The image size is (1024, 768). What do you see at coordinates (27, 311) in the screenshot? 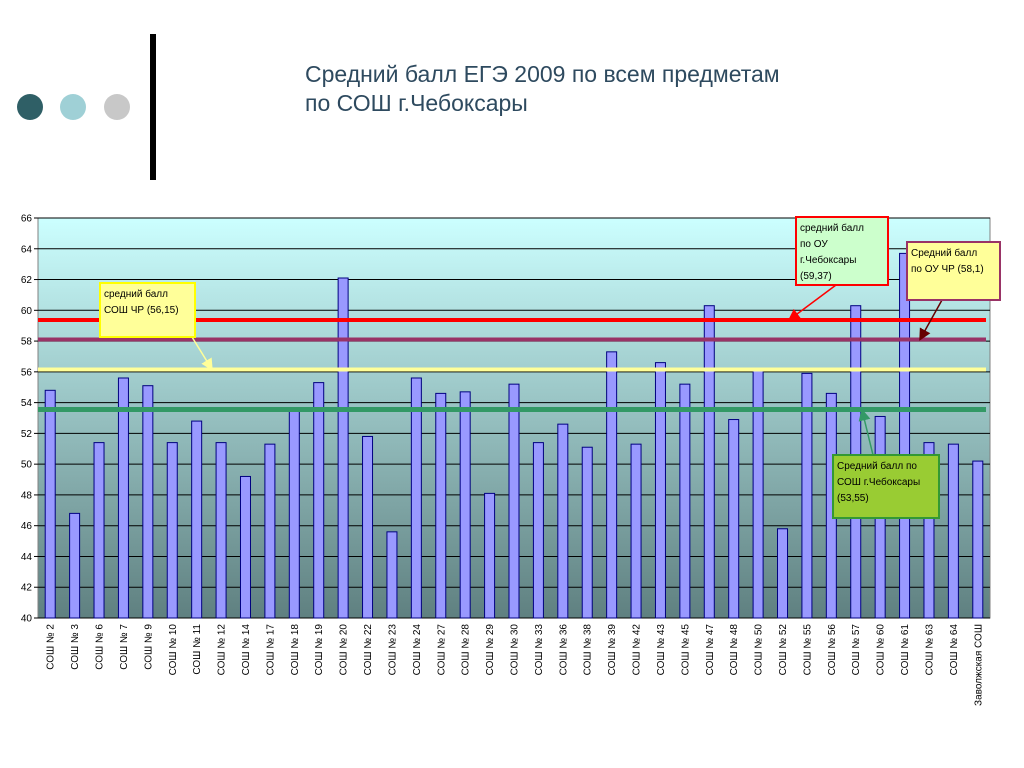
I see `y-tick-label: 60` at bounding box center [27, 311].